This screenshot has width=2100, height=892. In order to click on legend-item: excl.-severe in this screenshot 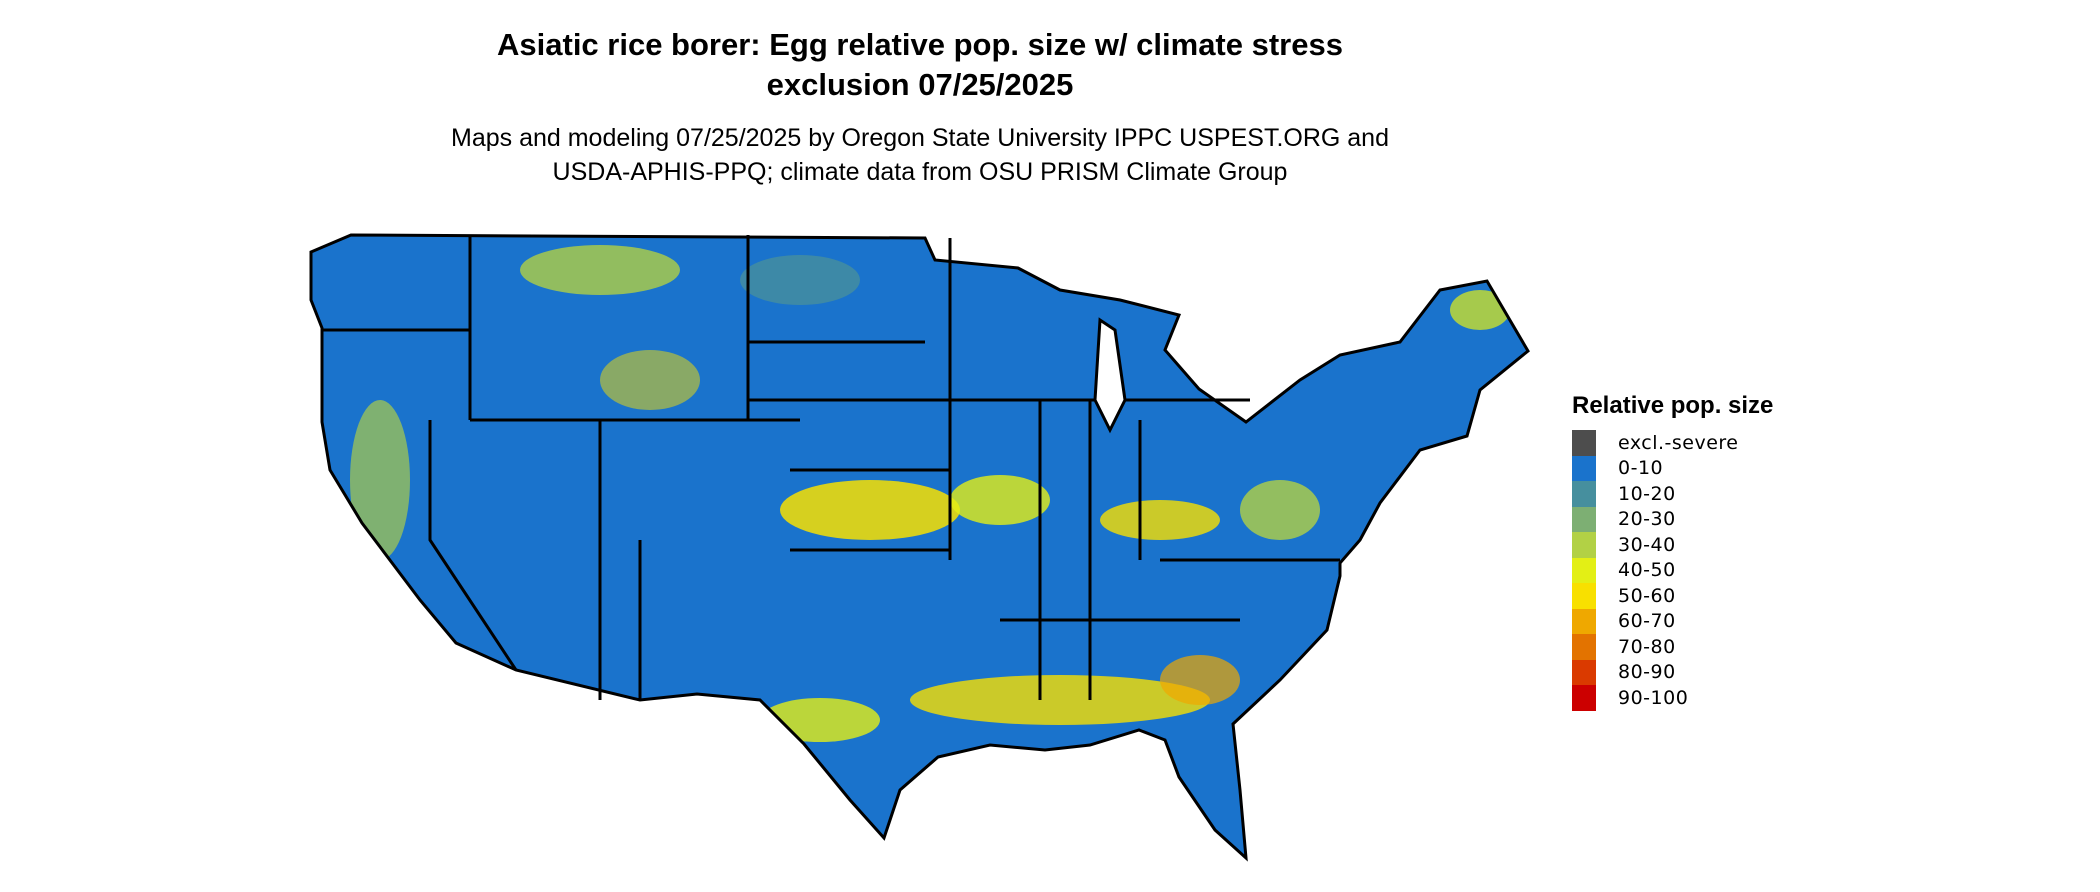, I will do `click(1672, 443)`.